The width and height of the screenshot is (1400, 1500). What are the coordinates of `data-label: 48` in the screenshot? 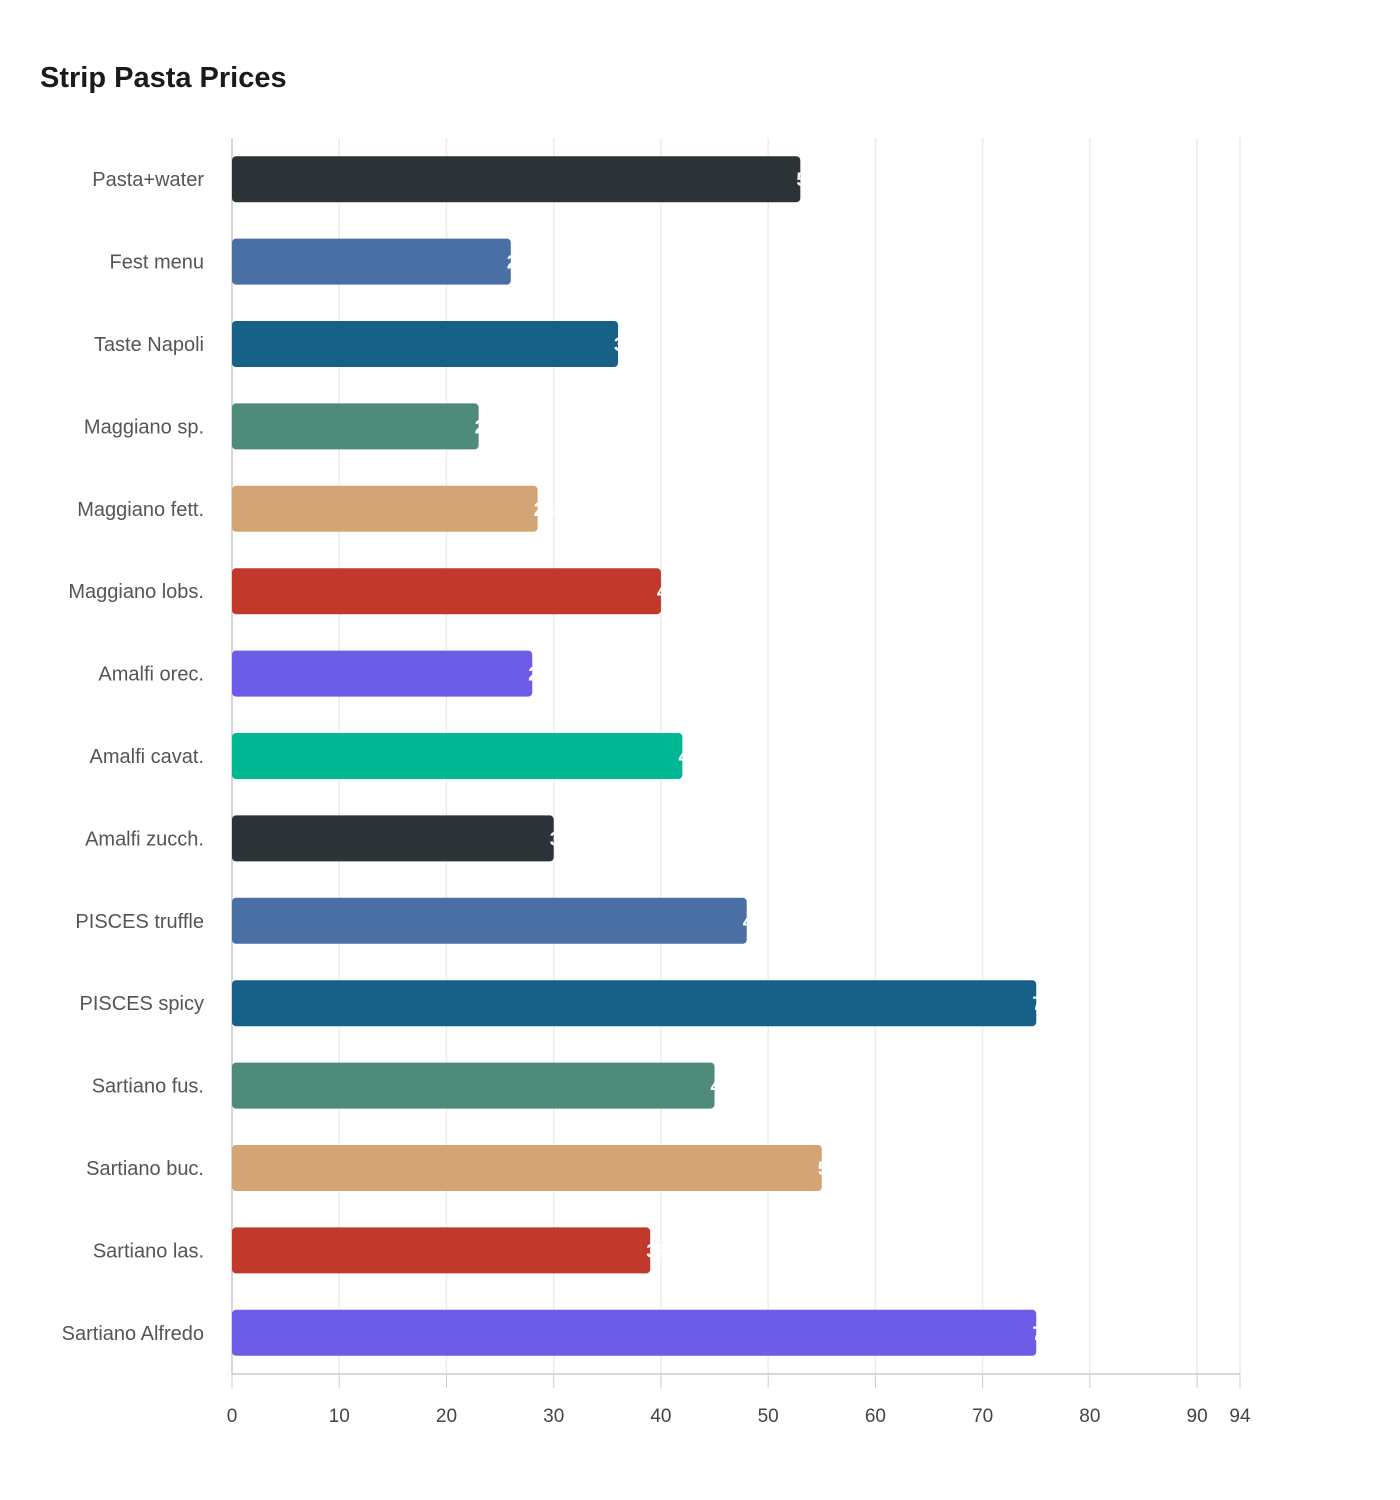 It's located at (753, 922).